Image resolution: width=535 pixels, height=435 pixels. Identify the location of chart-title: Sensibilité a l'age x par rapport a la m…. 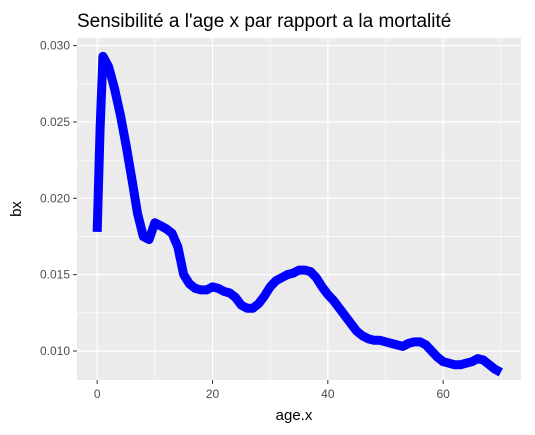
(264, 21).